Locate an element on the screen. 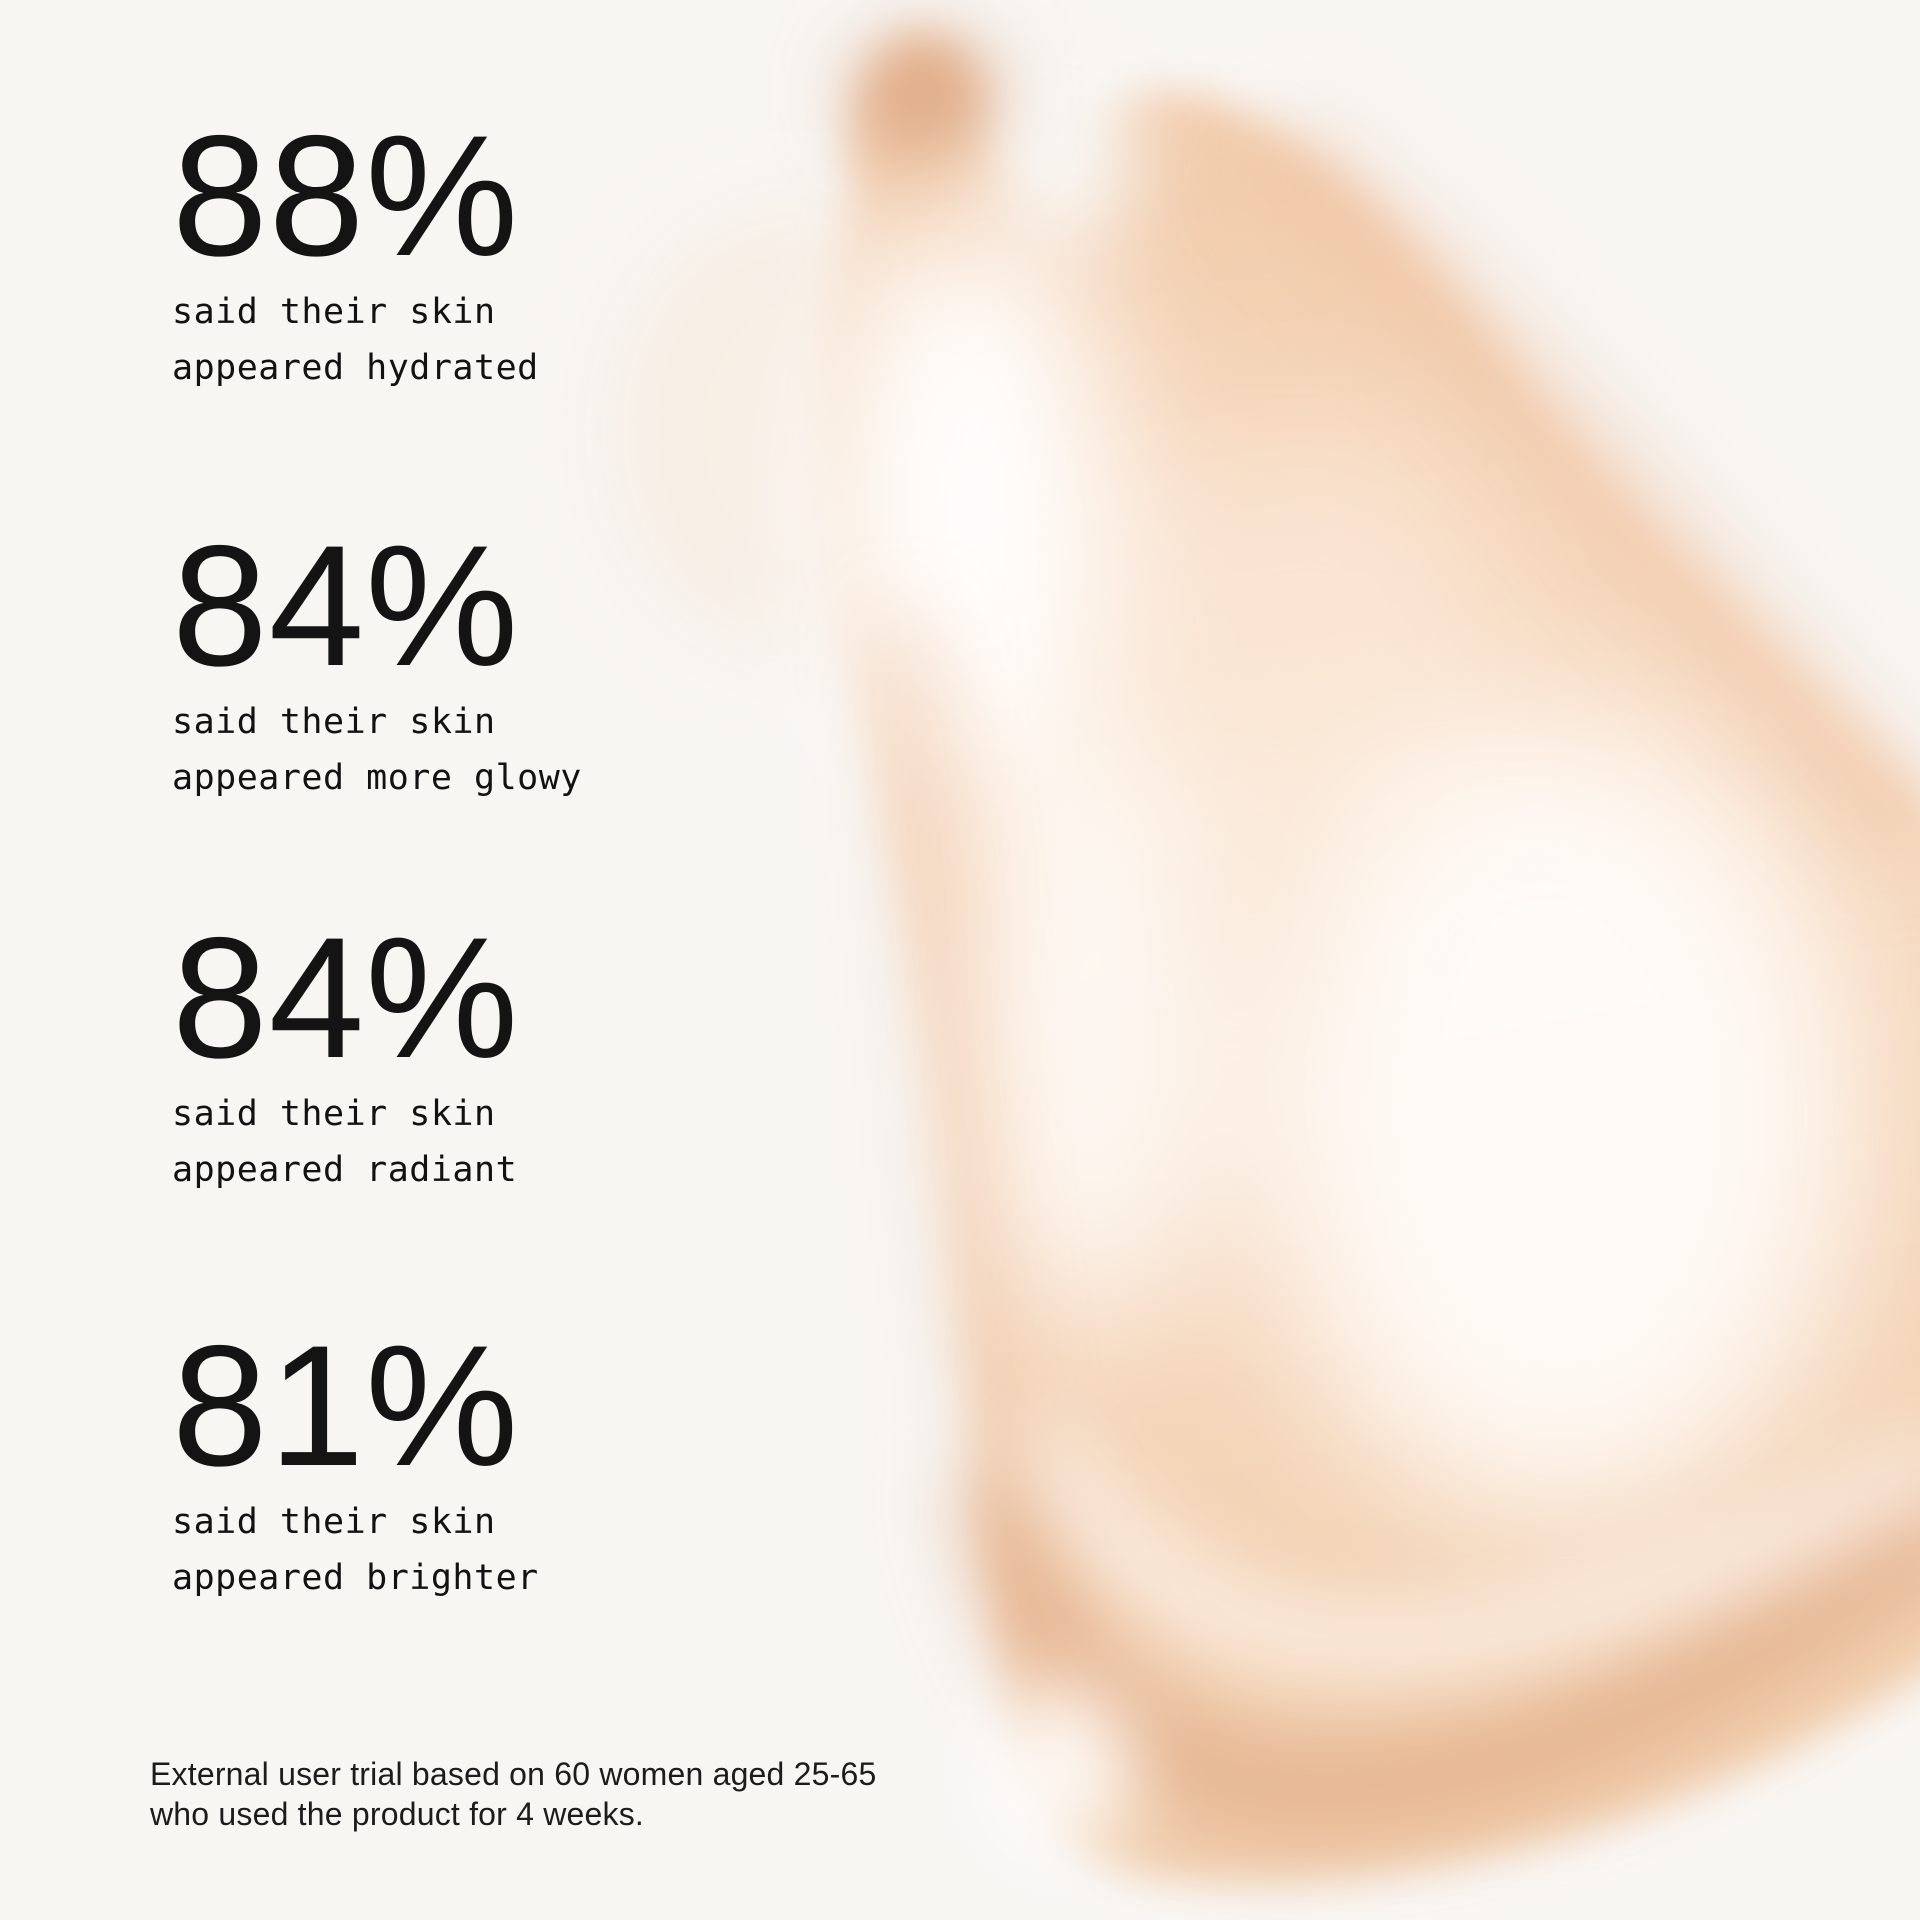 The image size is (1920, 1920). stat-block-glowy: 84% said their skin appeared more glowy is located at coordinates (522, 663).